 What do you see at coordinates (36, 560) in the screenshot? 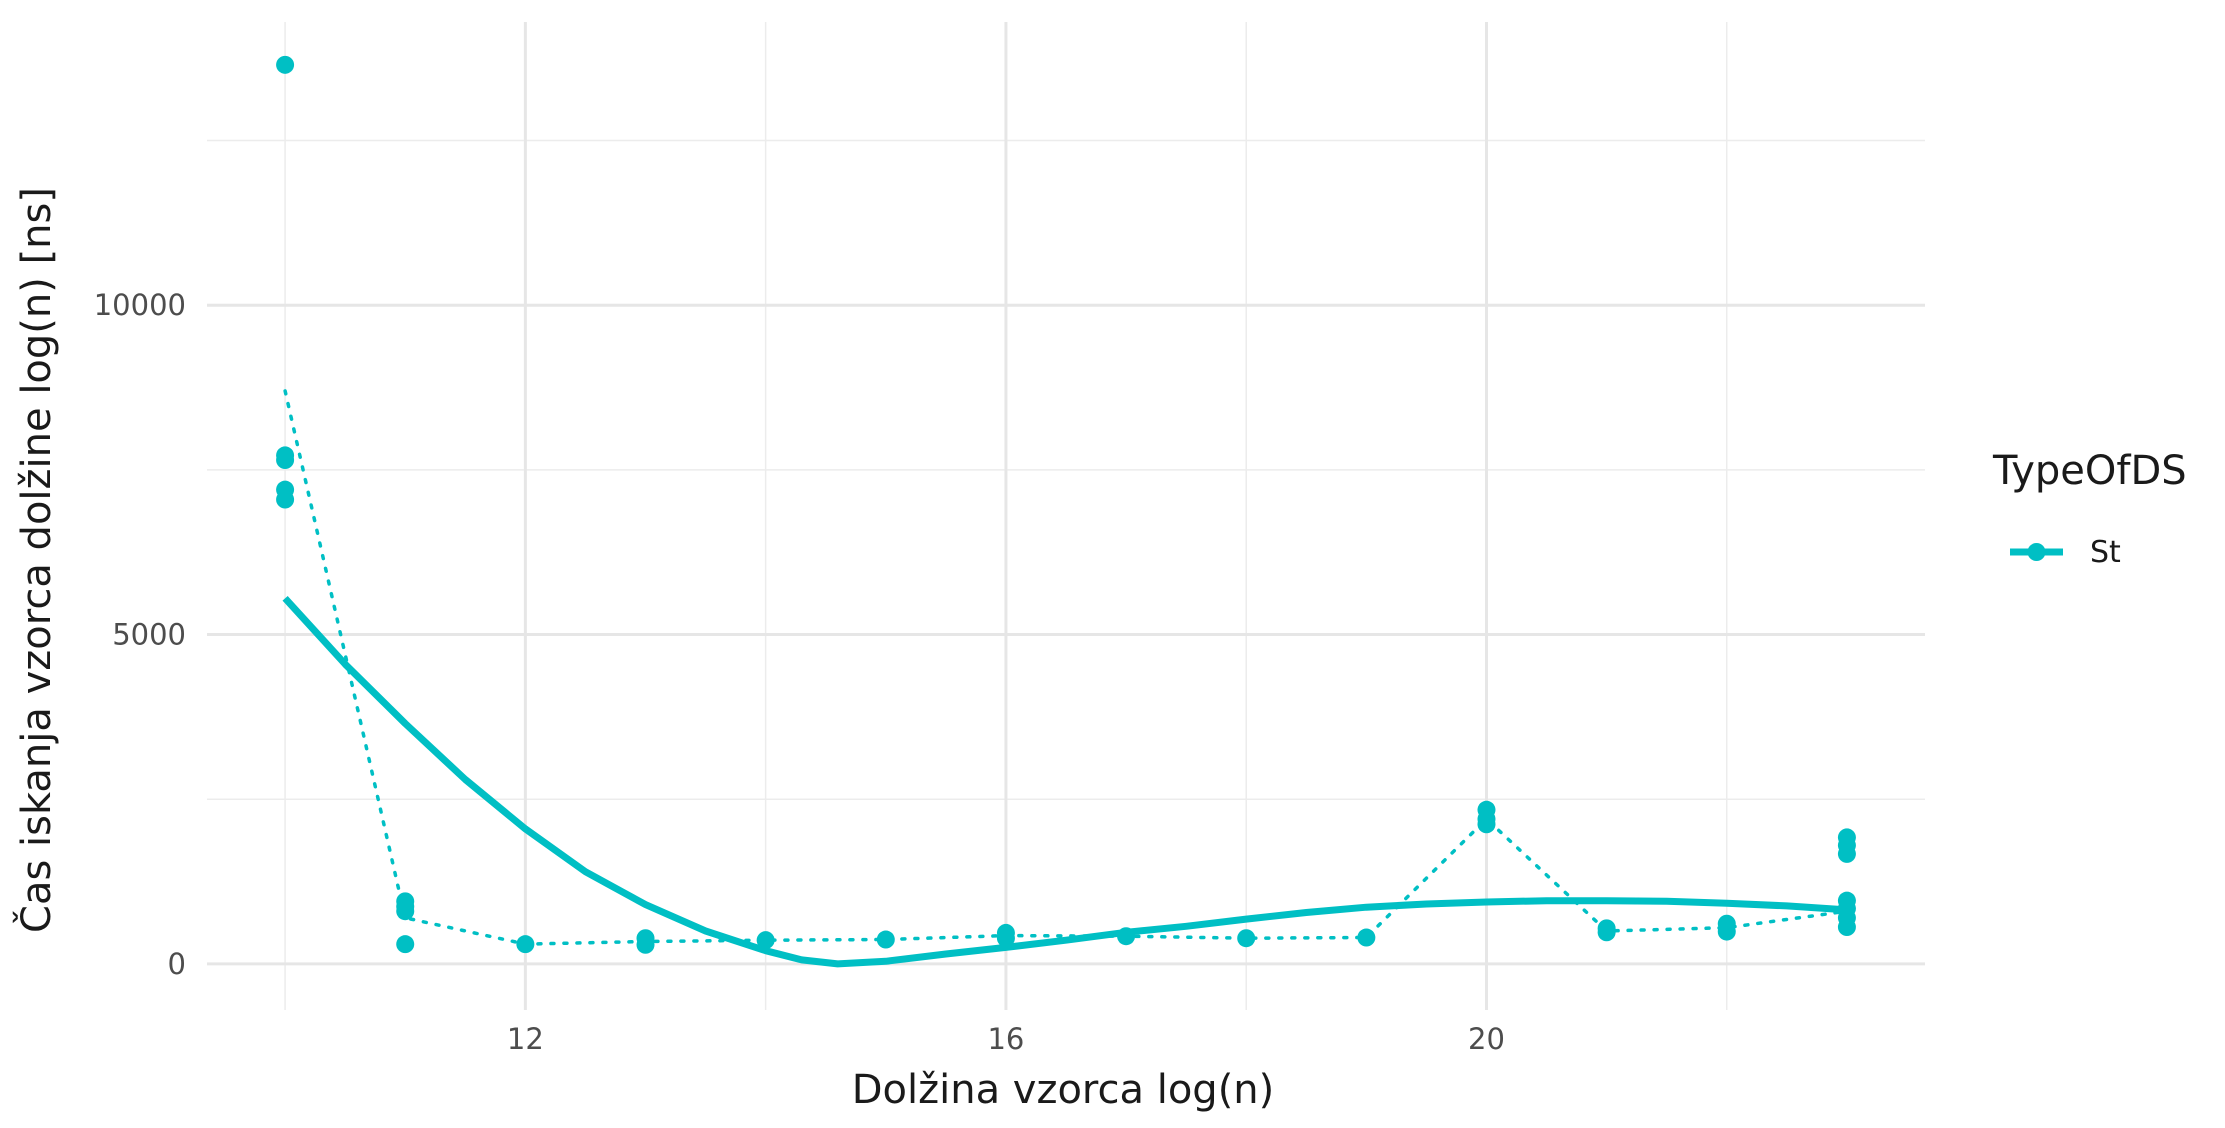
I see `y-axis-title: Čas iskanja vzorca dolžine log(n) [ns]` at bounding box center [36, 560].